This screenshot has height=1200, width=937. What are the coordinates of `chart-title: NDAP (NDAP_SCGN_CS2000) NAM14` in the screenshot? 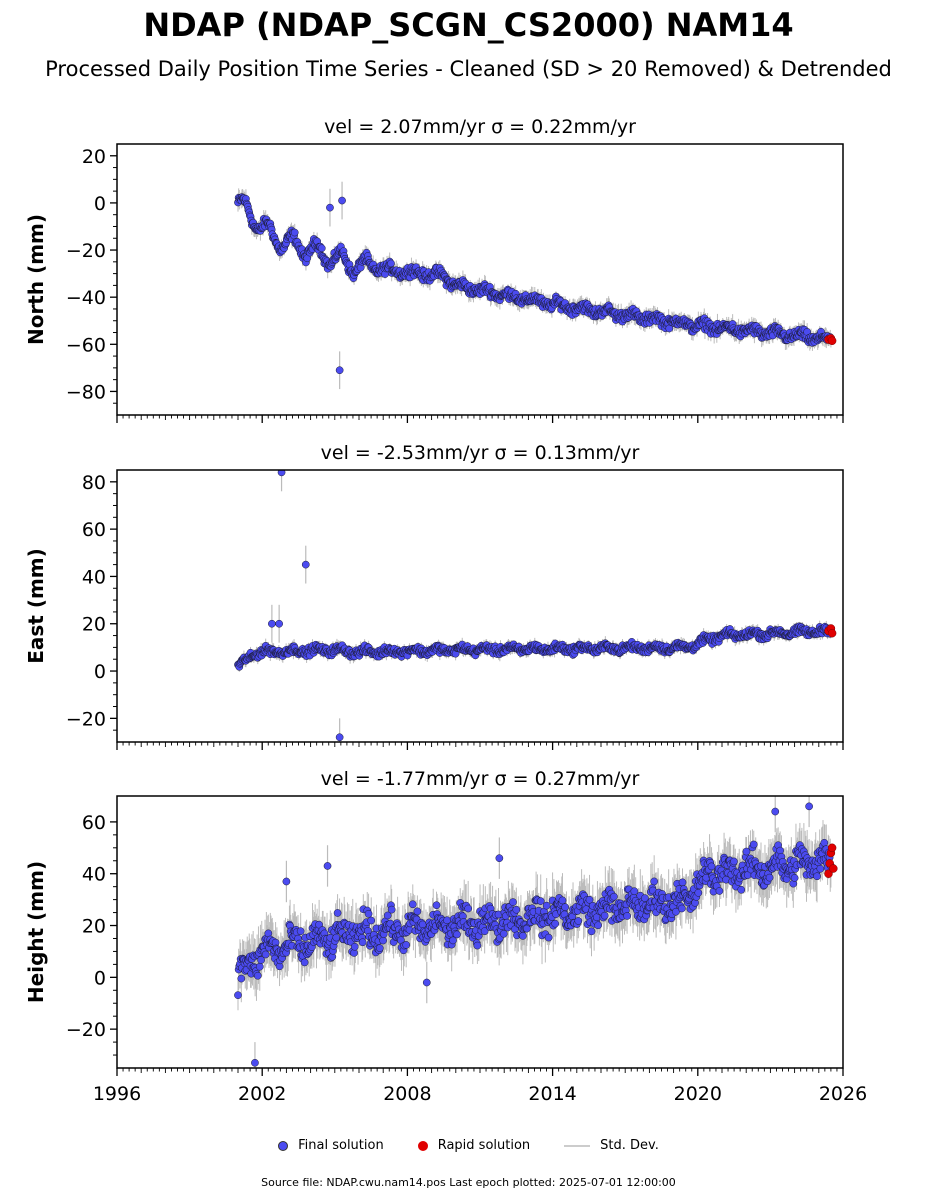 It's located at (468, 25).